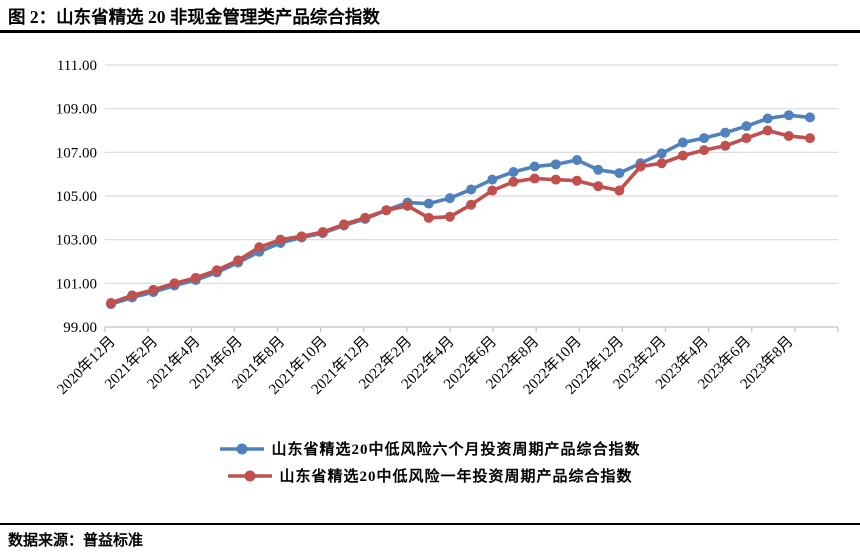 This screenshot has height=556, width=860. Describe the element at coordinates (456, 450) in the screenshot. I see `legend-label: 山东省精选20中低风险六个月投资周期产品综合指数` at that location.